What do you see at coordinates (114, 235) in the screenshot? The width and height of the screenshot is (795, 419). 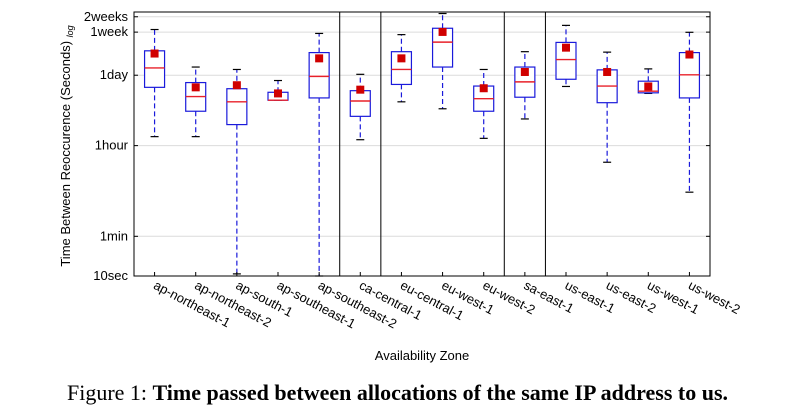 I see `y-tick-label: 1min` at bounding box center [114, 235].